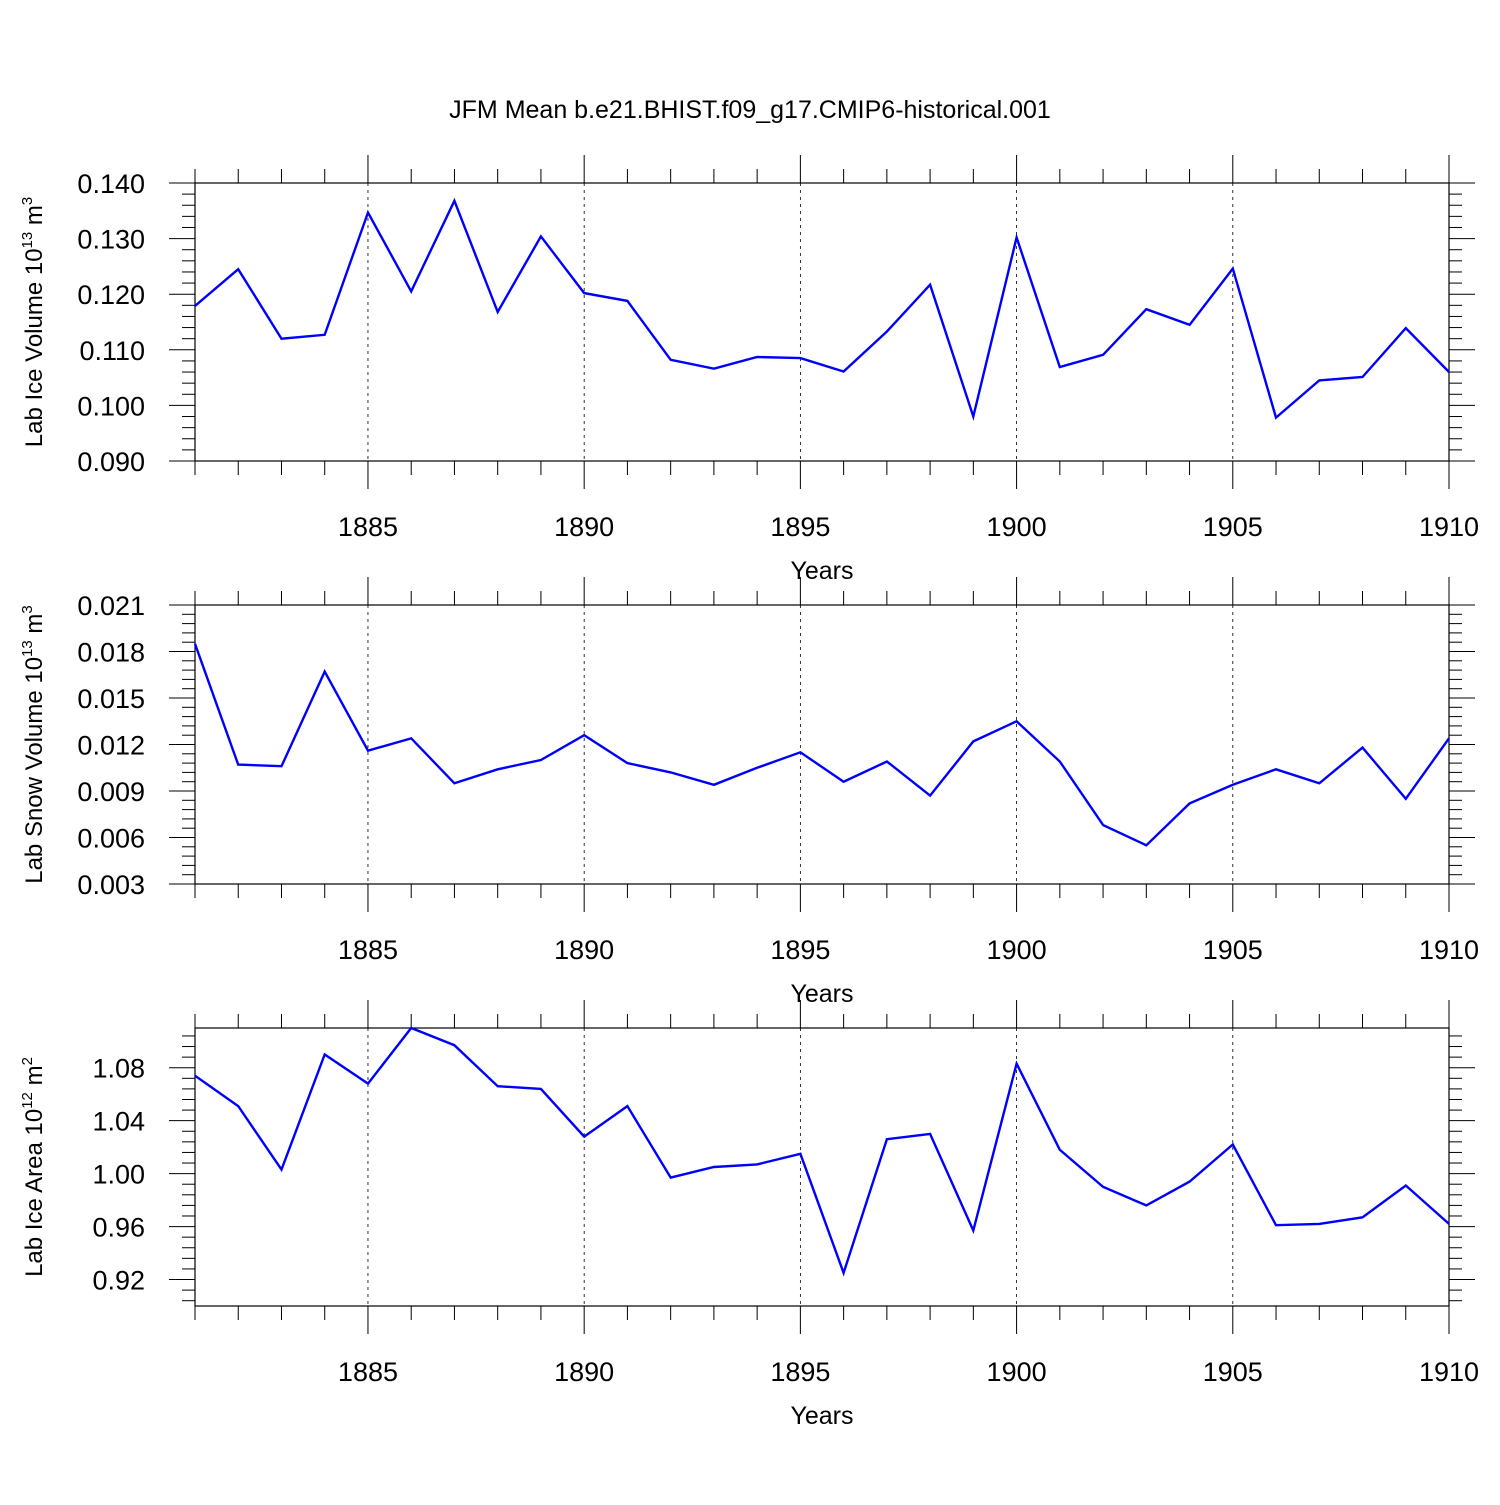 This screenshot has height=1505, width=1500. I want to click on y-axis-title: Lab Ice Volume 1013 m3, so click(33, 322).